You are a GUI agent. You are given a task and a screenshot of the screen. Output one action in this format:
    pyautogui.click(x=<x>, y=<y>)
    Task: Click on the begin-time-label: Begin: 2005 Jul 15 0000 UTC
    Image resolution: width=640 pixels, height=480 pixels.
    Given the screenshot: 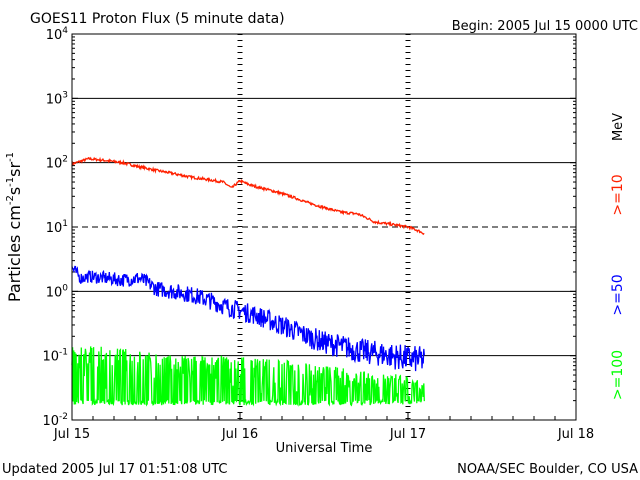 What is the action you would take?
    pyautogui.click(x=545, y=26)
    